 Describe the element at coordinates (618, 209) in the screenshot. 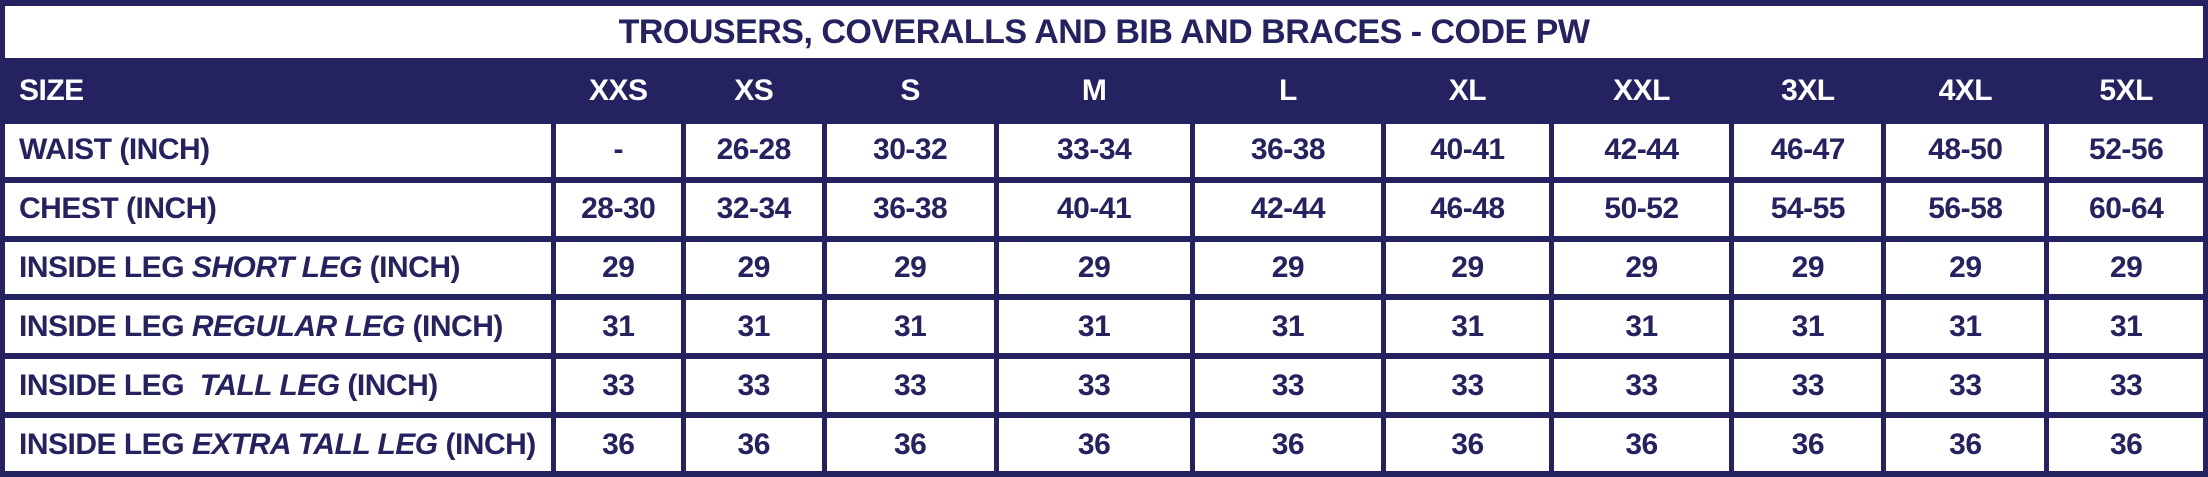

I see `table-cell: 28-30` at that location.